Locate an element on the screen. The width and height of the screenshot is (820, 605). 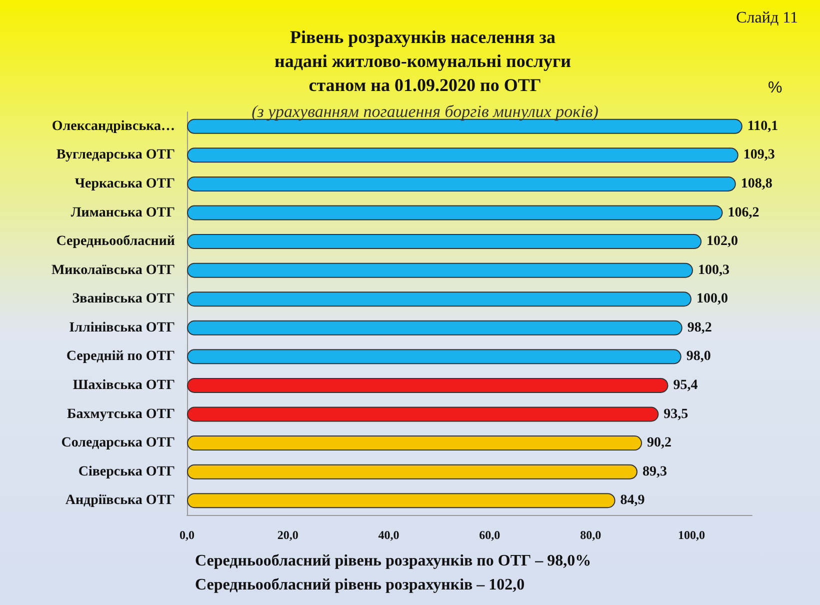
data-label: 109,3 is located at coordinates (759, 155).